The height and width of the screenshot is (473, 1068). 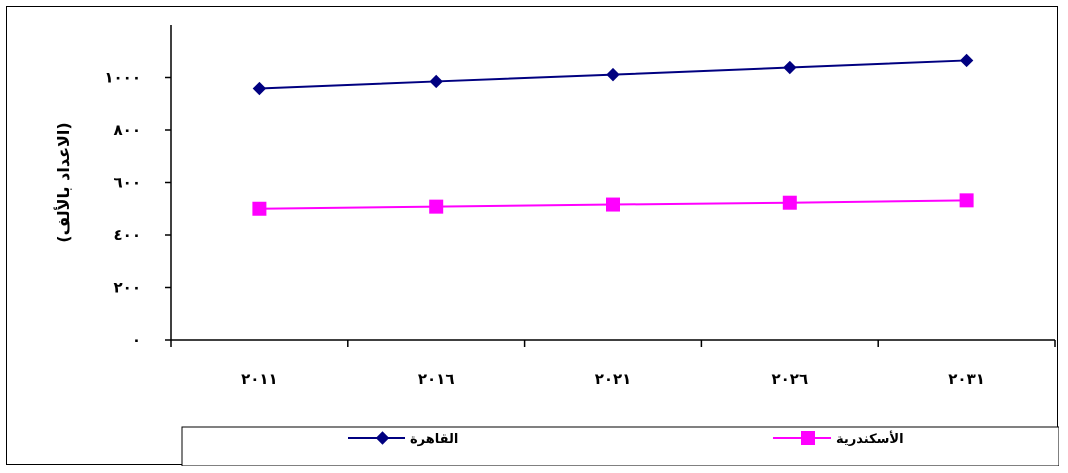 What do you see at coordinates (870, 438) in the screenshot?
I see `legend-label: الأسكندرية` at bounding box center [870, 438].